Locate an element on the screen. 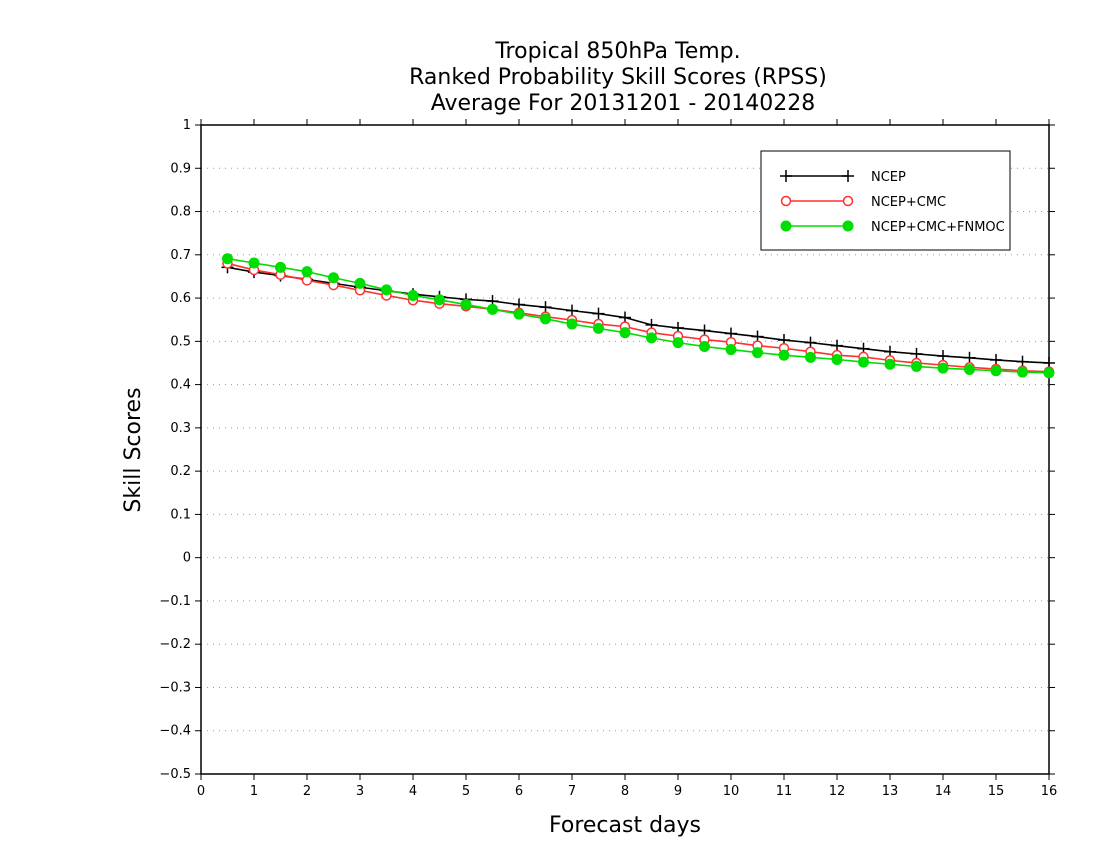  y-axis-label: Skill Scores is located at coordinates (133, 449).